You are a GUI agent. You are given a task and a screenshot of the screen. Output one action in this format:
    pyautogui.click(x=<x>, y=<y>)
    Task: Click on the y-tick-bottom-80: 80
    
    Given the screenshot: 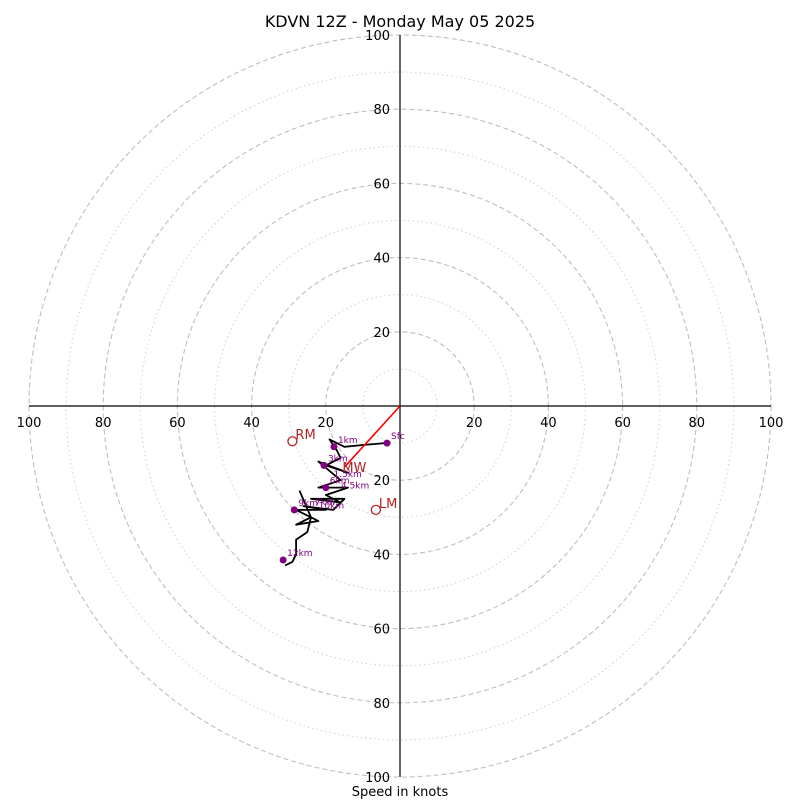 What is the action you would take?
    pyautogui.click(x=381, y=704)
    